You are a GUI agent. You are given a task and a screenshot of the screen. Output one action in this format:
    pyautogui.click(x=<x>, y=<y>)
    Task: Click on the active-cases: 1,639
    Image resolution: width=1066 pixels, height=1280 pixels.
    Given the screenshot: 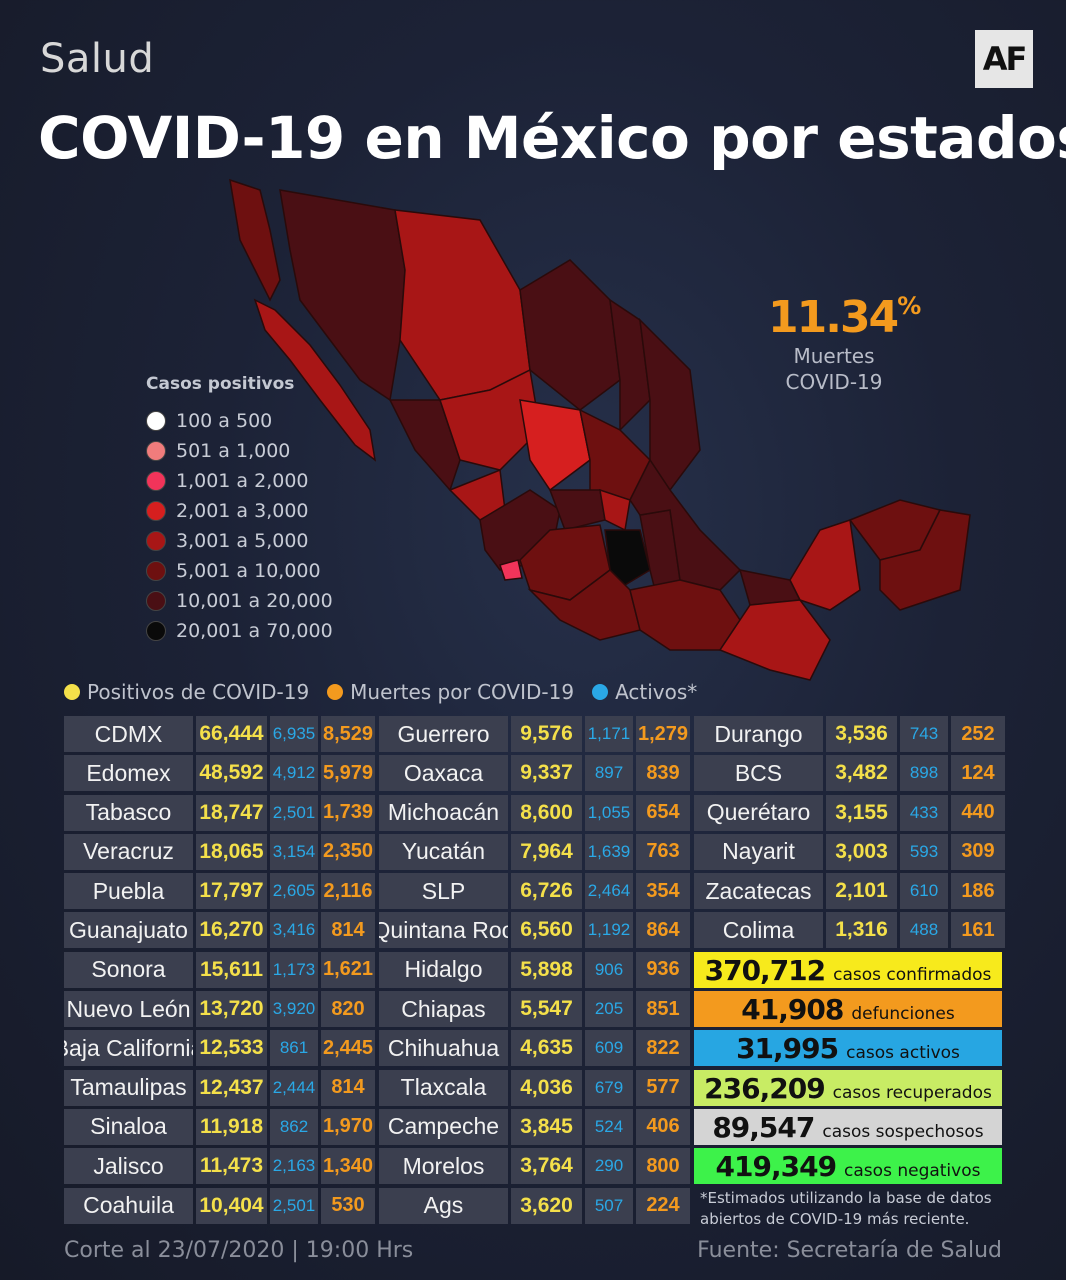 What is the action you would take?
    pyautogui.click(x=609, y=851)
    